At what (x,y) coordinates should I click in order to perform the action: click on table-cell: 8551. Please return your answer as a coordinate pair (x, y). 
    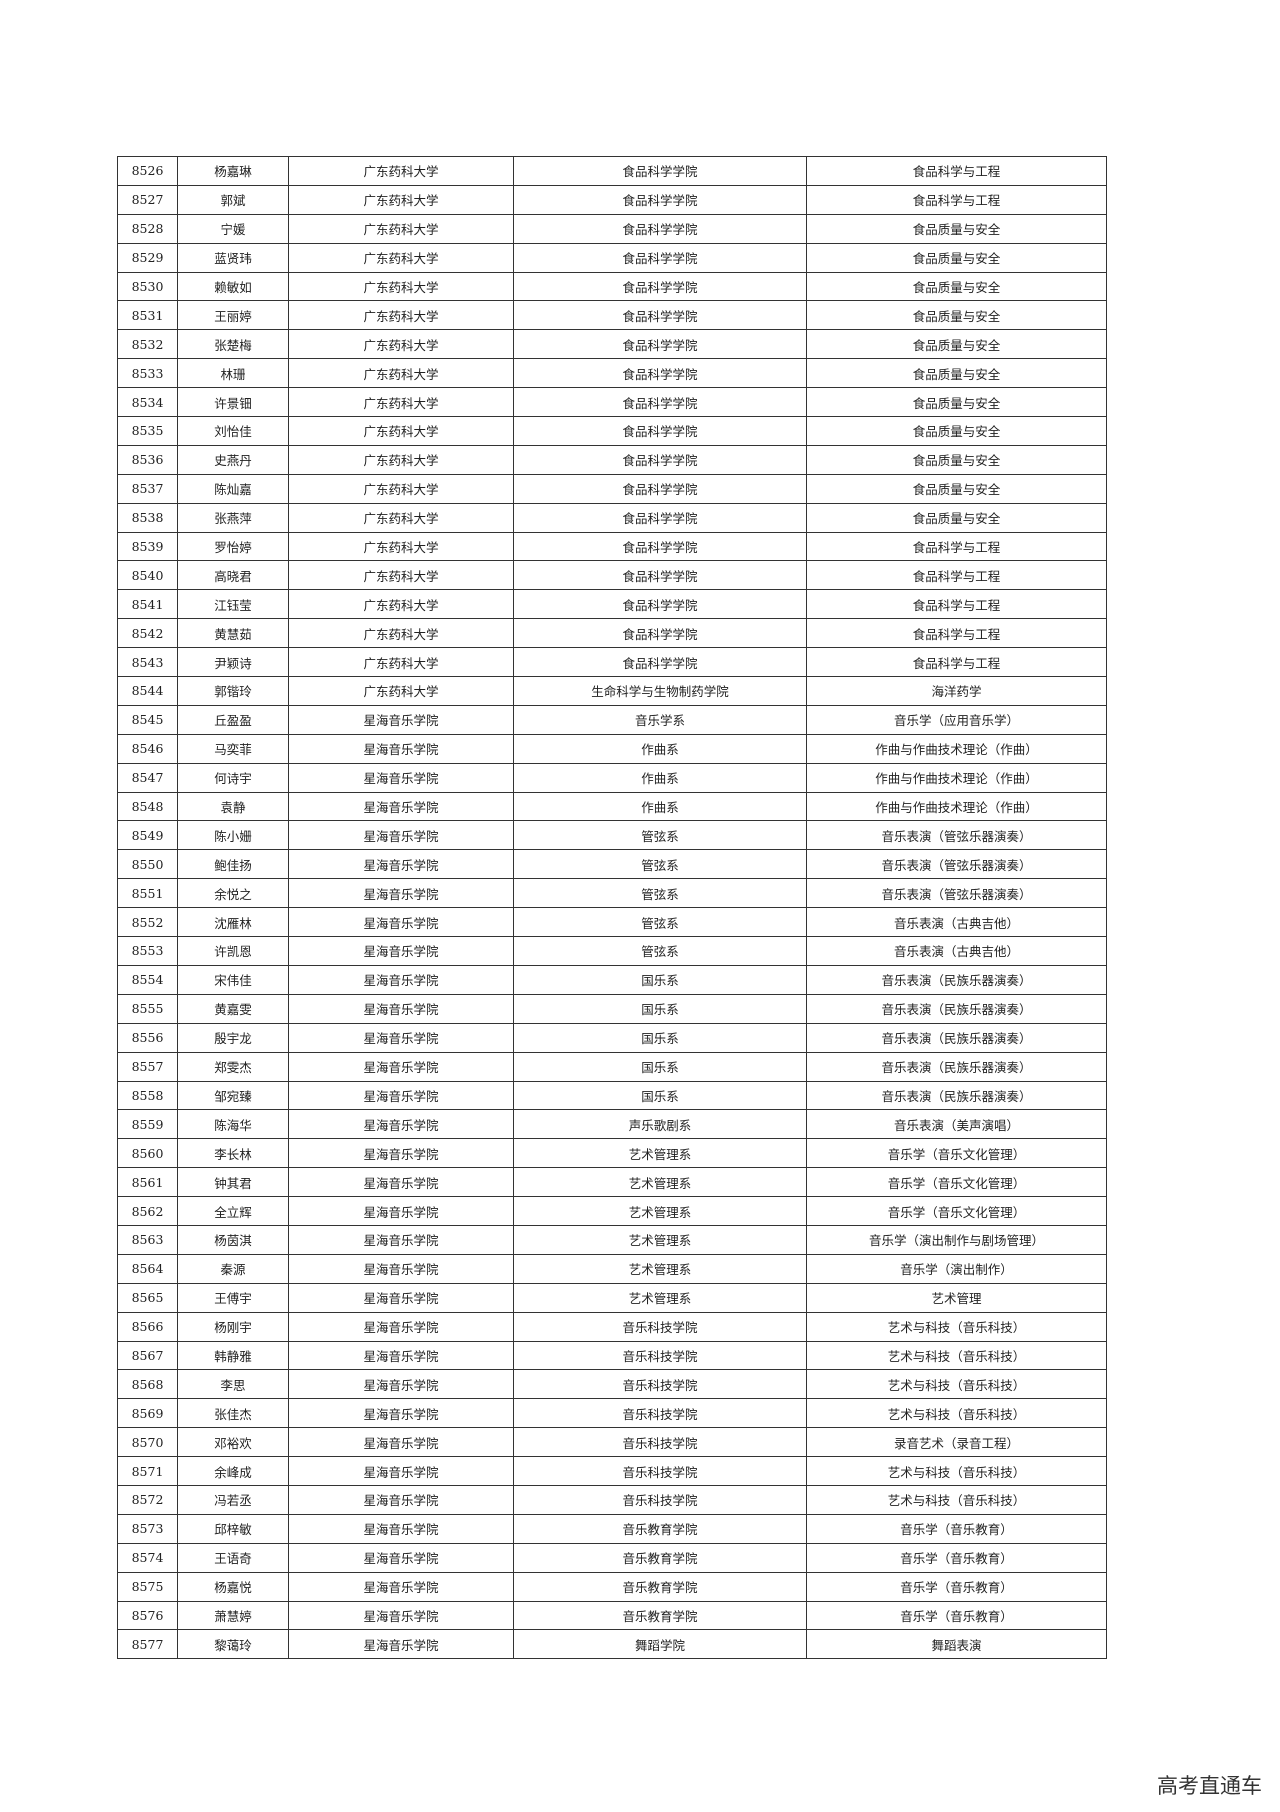
    Looking at the image, I should click on (147, 893).